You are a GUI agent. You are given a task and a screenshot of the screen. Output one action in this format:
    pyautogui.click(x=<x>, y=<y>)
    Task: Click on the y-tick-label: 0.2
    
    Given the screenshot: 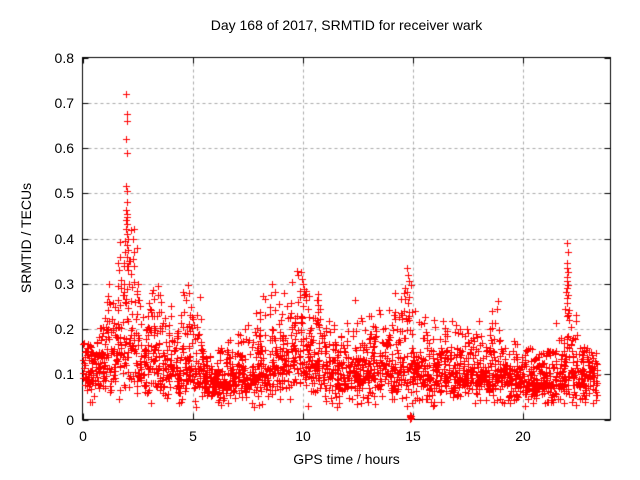 What is the action you would take?
    pyautogui.click(x=64, y=329)
    